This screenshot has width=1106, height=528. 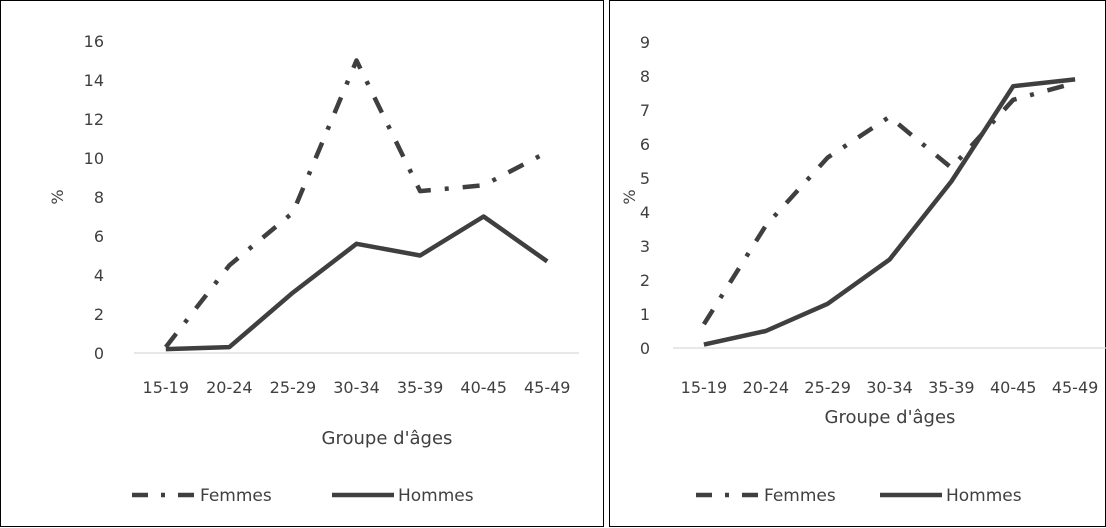 What do you see at coordinates (94, 80) in the screenshot?
I see `left-y-tick-label: 14` at bounding box center [94, 80].